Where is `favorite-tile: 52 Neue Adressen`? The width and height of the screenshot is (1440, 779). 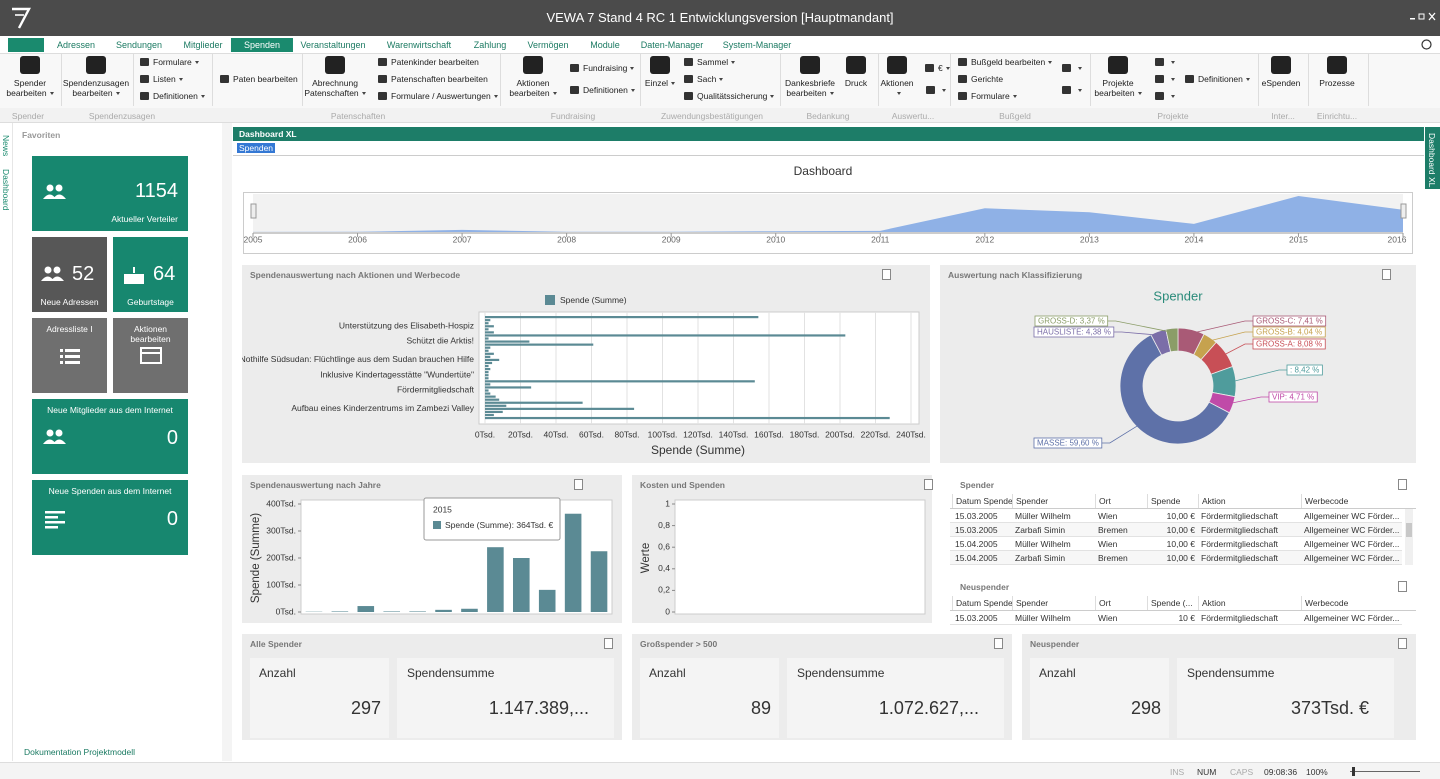 favorite-tile: 52 Neue Adressen is located at coordinates (69, 274).